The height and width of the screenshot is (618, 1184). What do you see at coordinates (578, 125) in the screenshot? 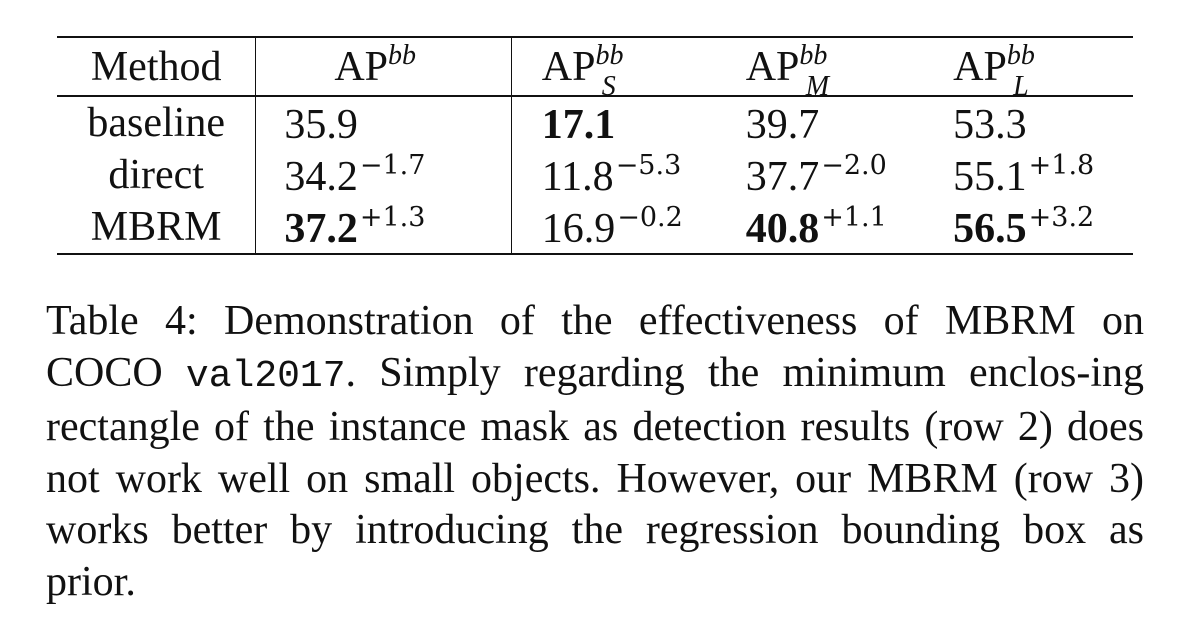
I see `cell-ap-small: 17.1` at bounding box center [578, 125].